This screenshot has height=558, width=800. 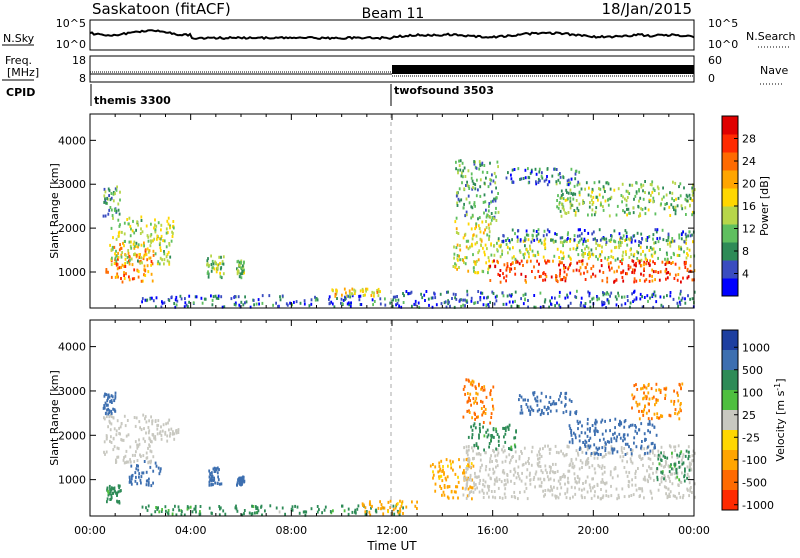 What do you see at coordinates (71, 44) in the screenshot?
I see `noise-left-tick-low: 10^0` at bounding box center [71, 44].